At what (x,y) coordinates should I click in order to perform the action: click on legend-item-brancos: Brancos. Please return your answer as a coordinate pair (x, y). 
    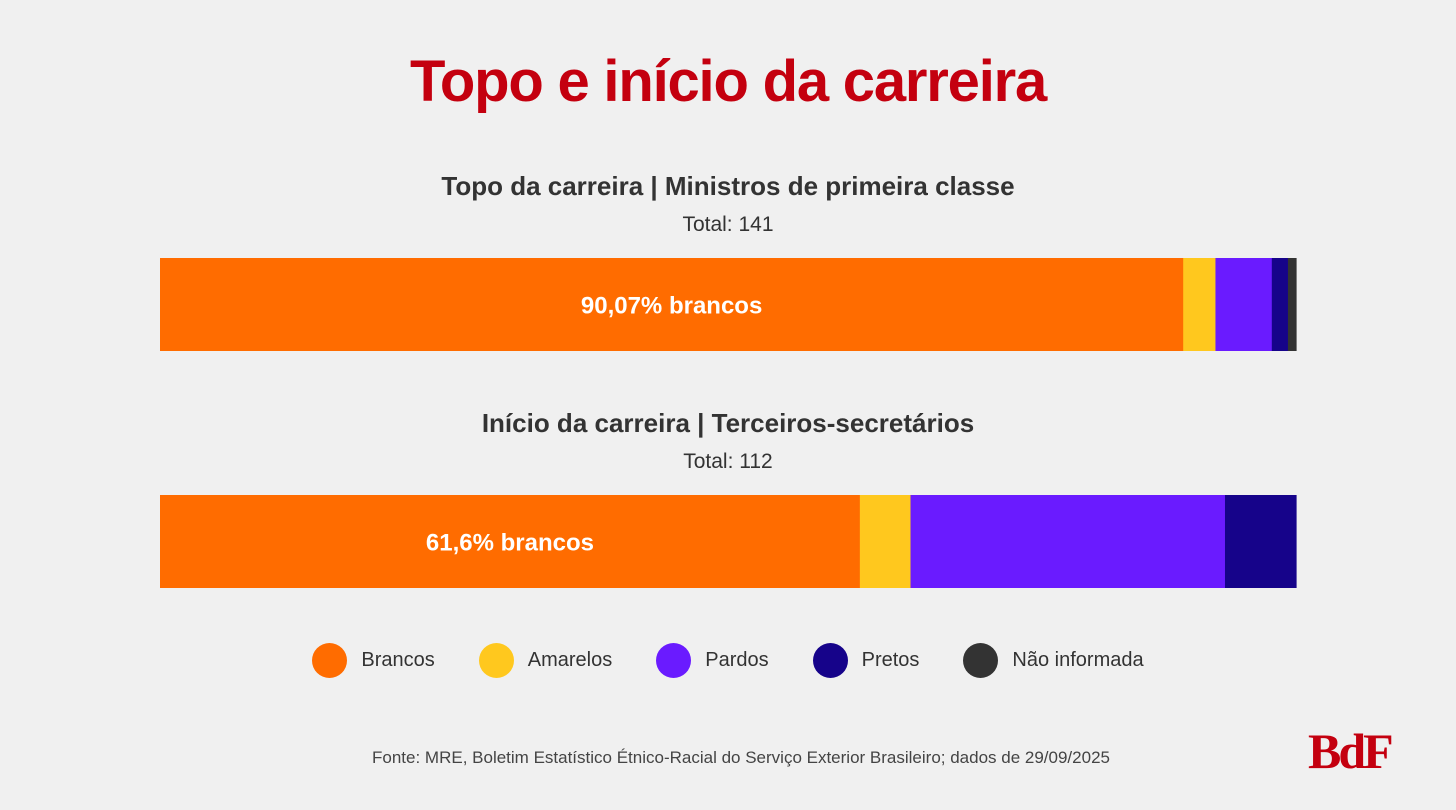
    Looking at the image, I should click on (373, 660).